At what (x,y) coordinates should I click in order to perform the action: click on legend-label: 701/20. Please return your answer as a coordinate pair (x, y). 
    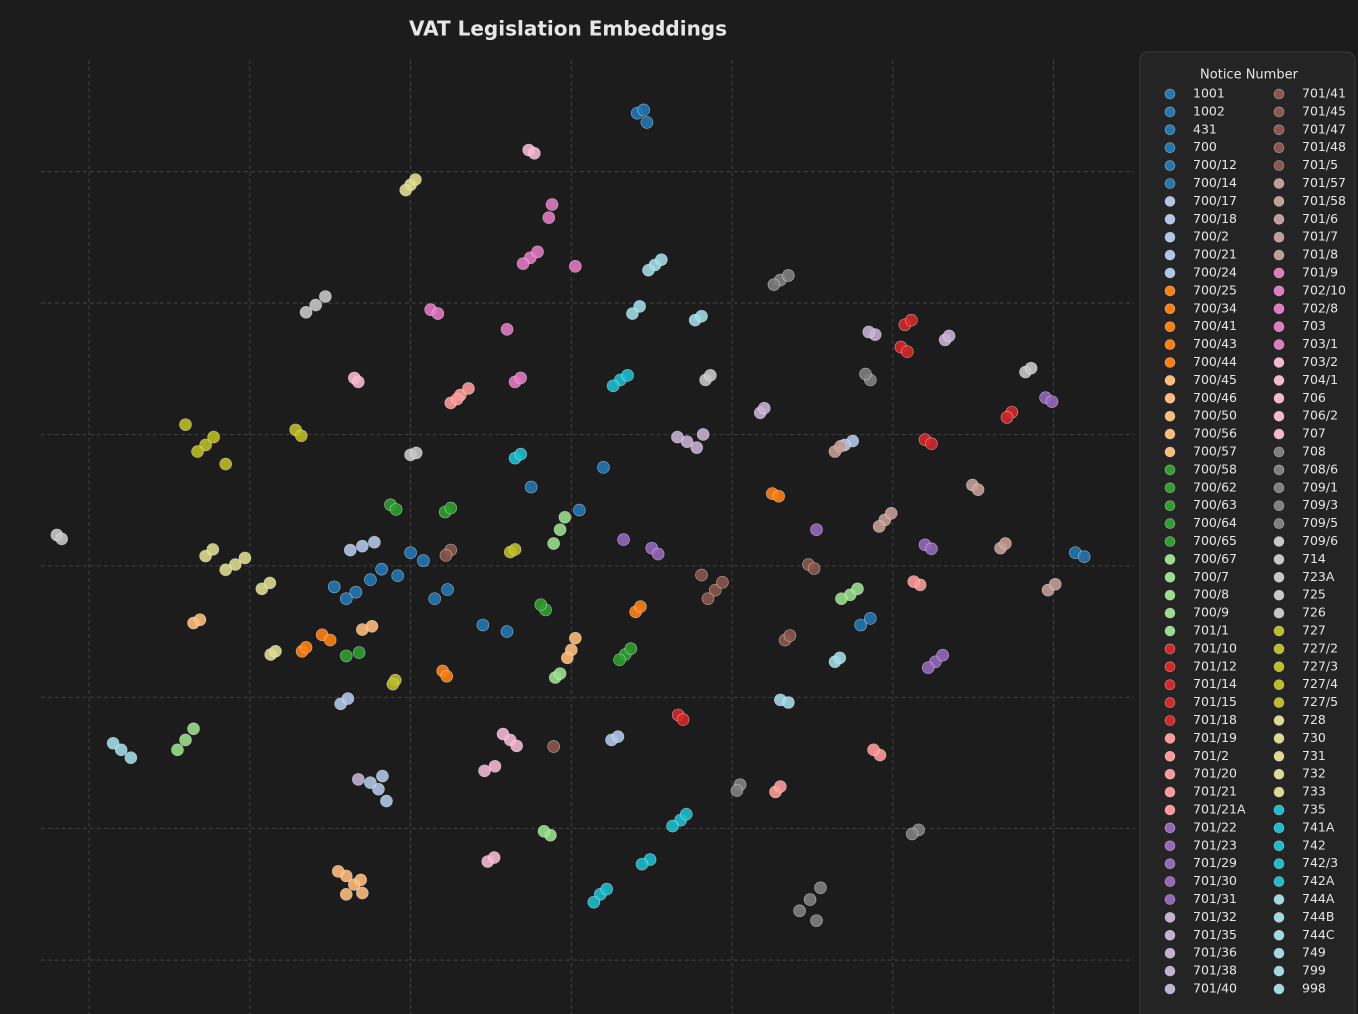
    Looking at the image, I should click on (1215, 773).